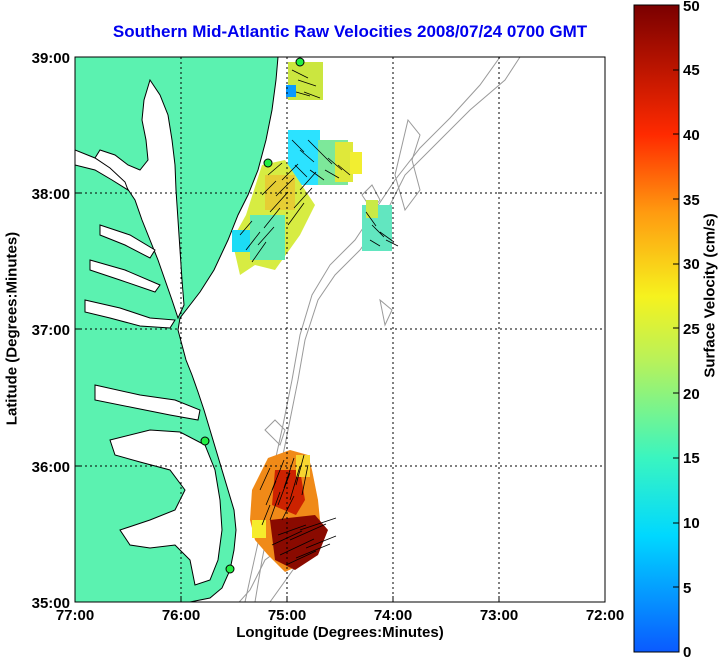 The image size is (724, 659). I want to click on velocity-field-north, so click(312, 168).